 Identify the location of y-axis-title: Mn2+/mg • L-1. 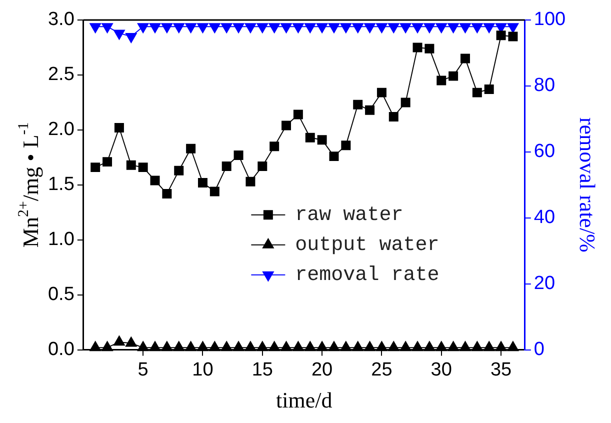
(29, 185).